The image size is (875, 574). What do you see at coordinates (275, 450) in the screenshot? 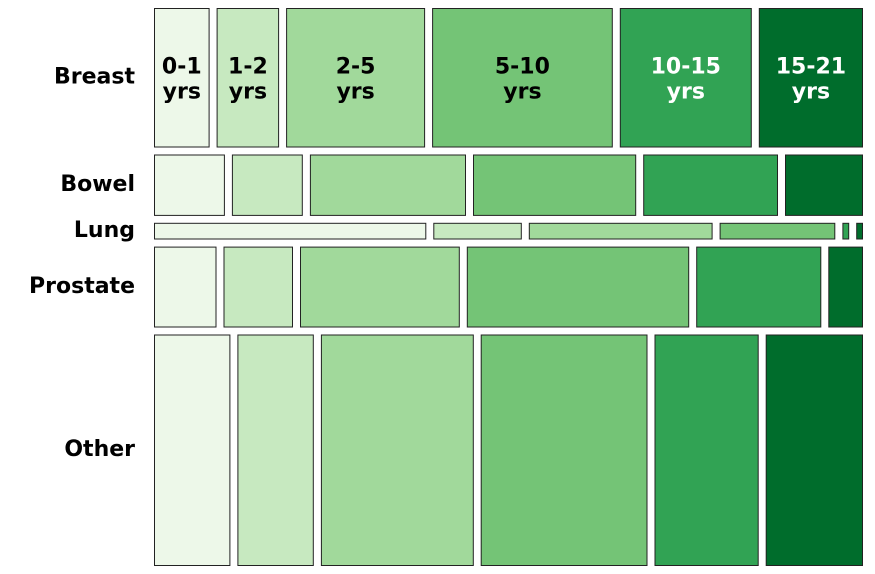
I see `cell-other-1-2-yrs` at bounding box center [275, 450].